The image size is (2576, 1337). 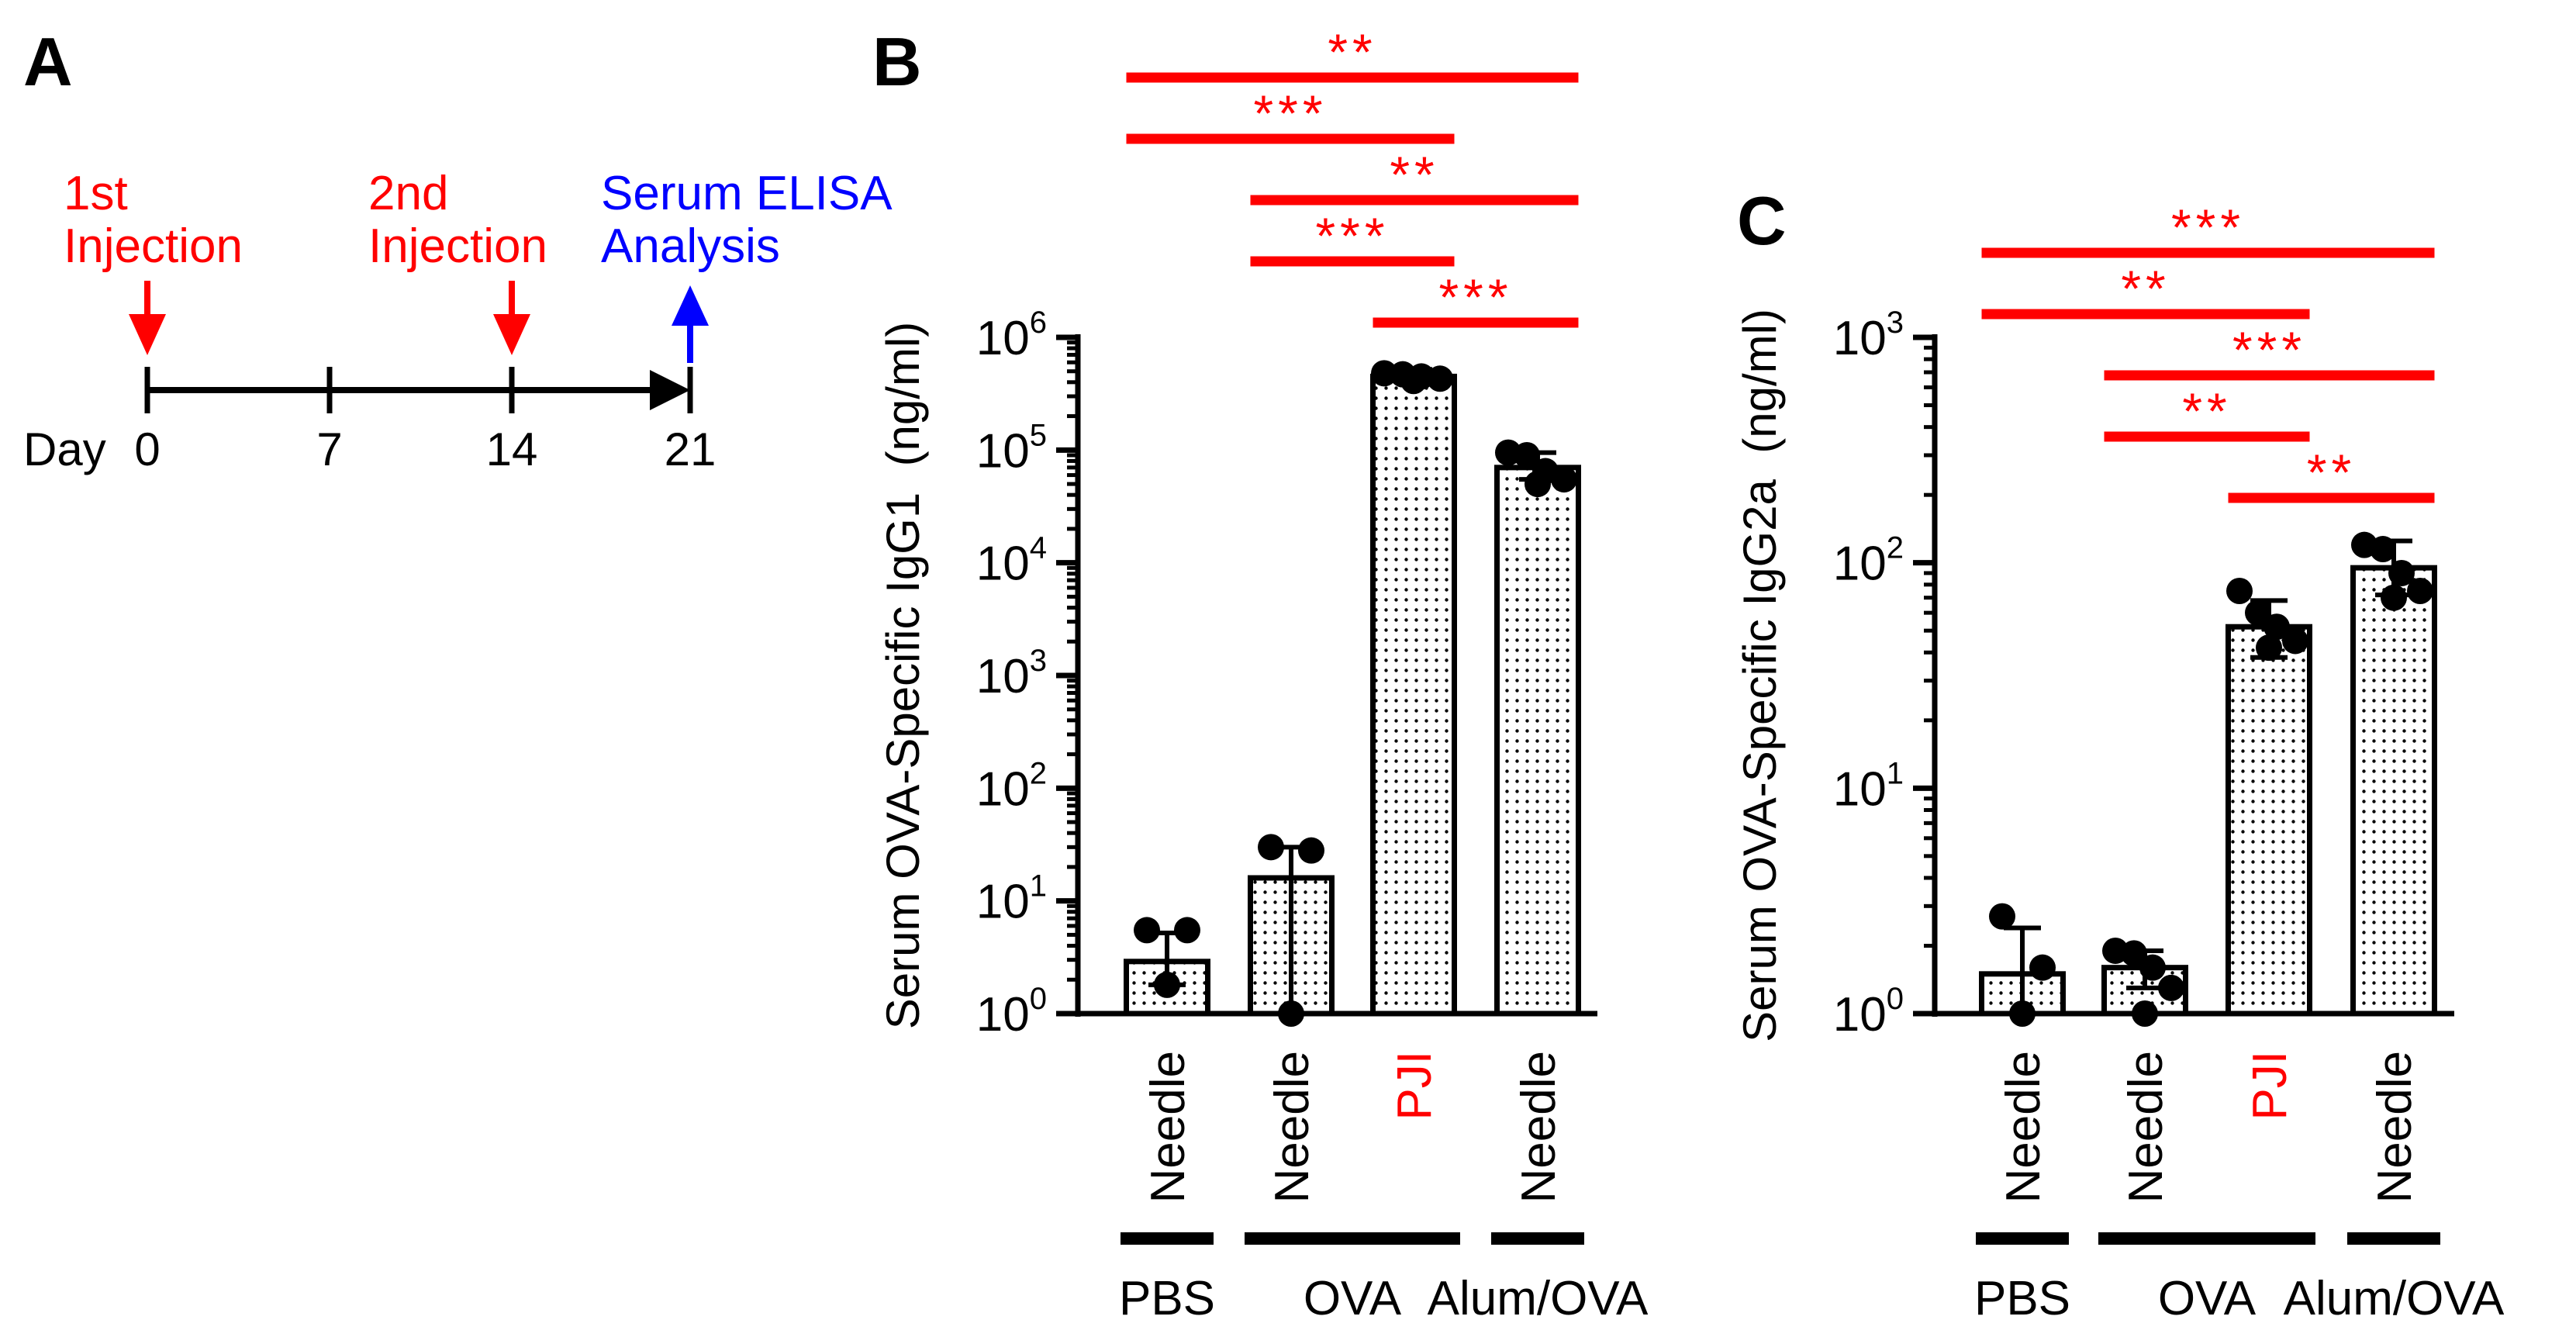 I want to click on y-tick-label: 10⁶, so click(x=1012, y=335).